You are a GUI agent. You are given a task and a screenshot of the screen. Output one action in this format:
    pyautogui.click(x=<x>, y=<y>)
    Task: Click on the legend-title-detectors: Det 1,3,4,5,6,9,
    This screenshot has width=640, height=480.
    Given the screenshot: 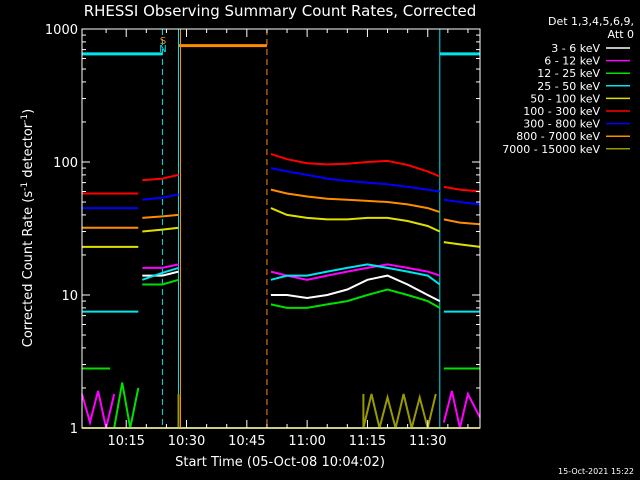 What is the action you would take?
    pyautogui.click(x=591, y=21)
    